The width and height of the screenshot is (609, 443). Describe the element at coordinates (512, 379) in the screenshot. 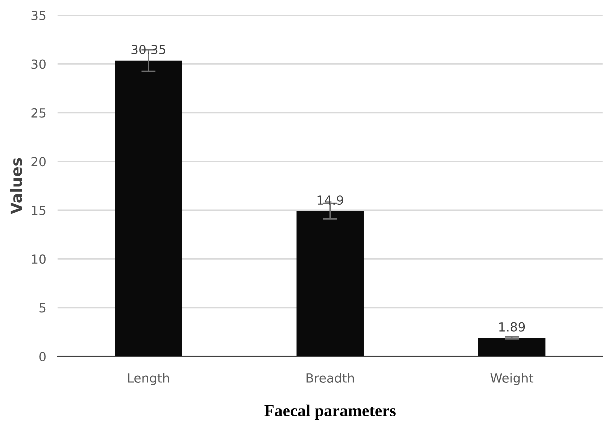

I see `x-tick-label: Weight` at that location.